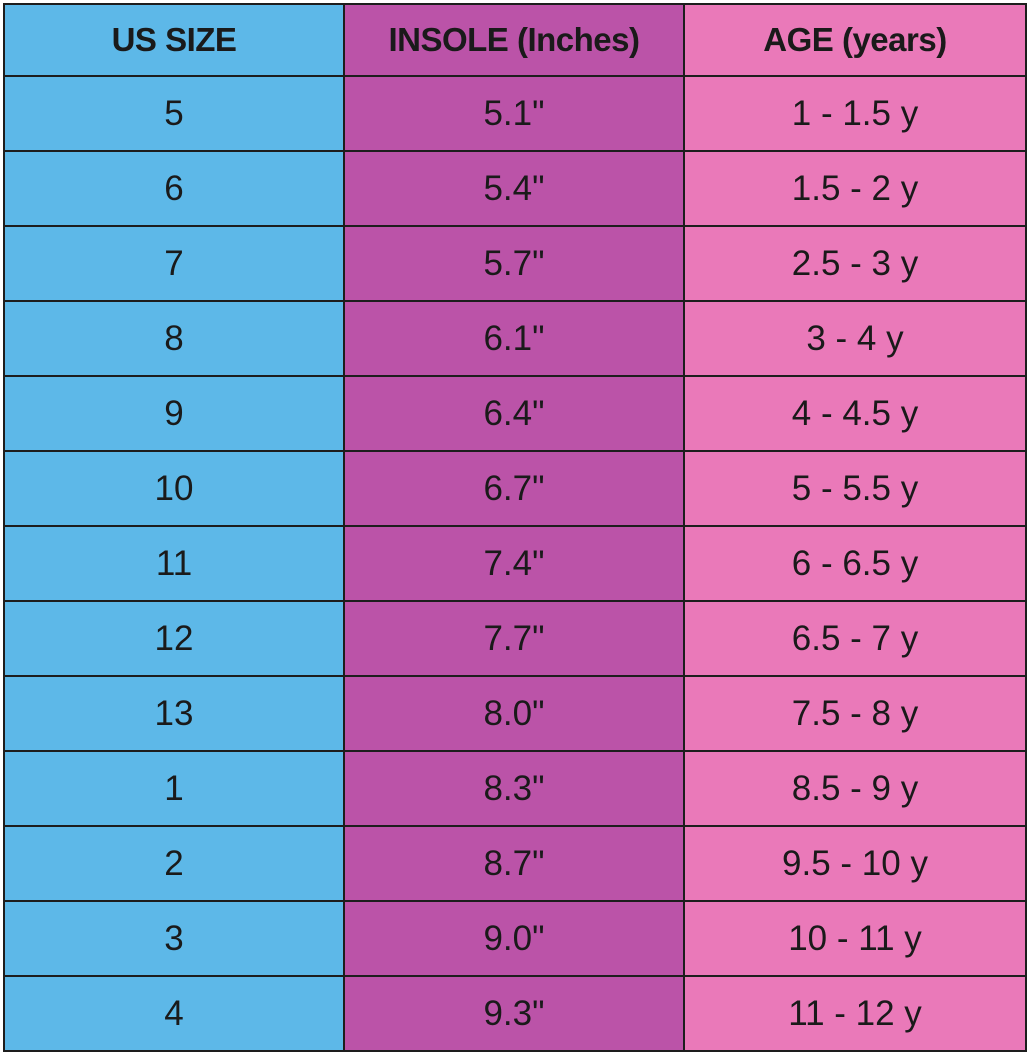 The image size is (1029, 1053). I want to click on size-cell: 3, so click(174, 938).